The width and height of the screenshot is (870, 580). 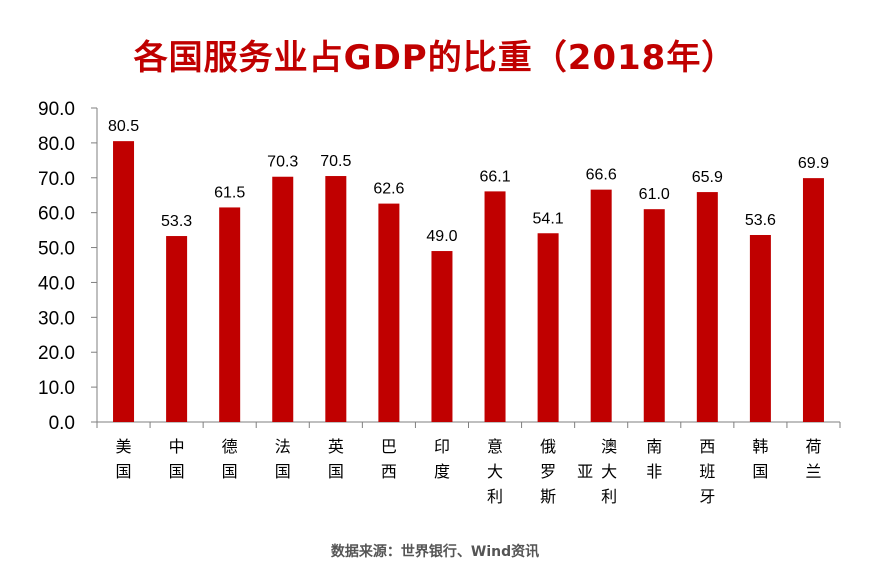 I want to click on data-label: 69.9, so click(x=813, y=163).